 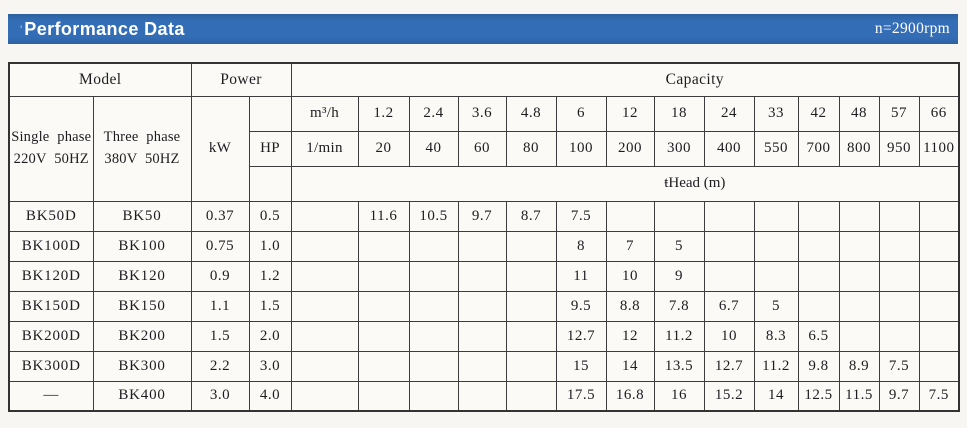 I want to click on flow-m3h-value: 3.6, so click(x=482, y=113).